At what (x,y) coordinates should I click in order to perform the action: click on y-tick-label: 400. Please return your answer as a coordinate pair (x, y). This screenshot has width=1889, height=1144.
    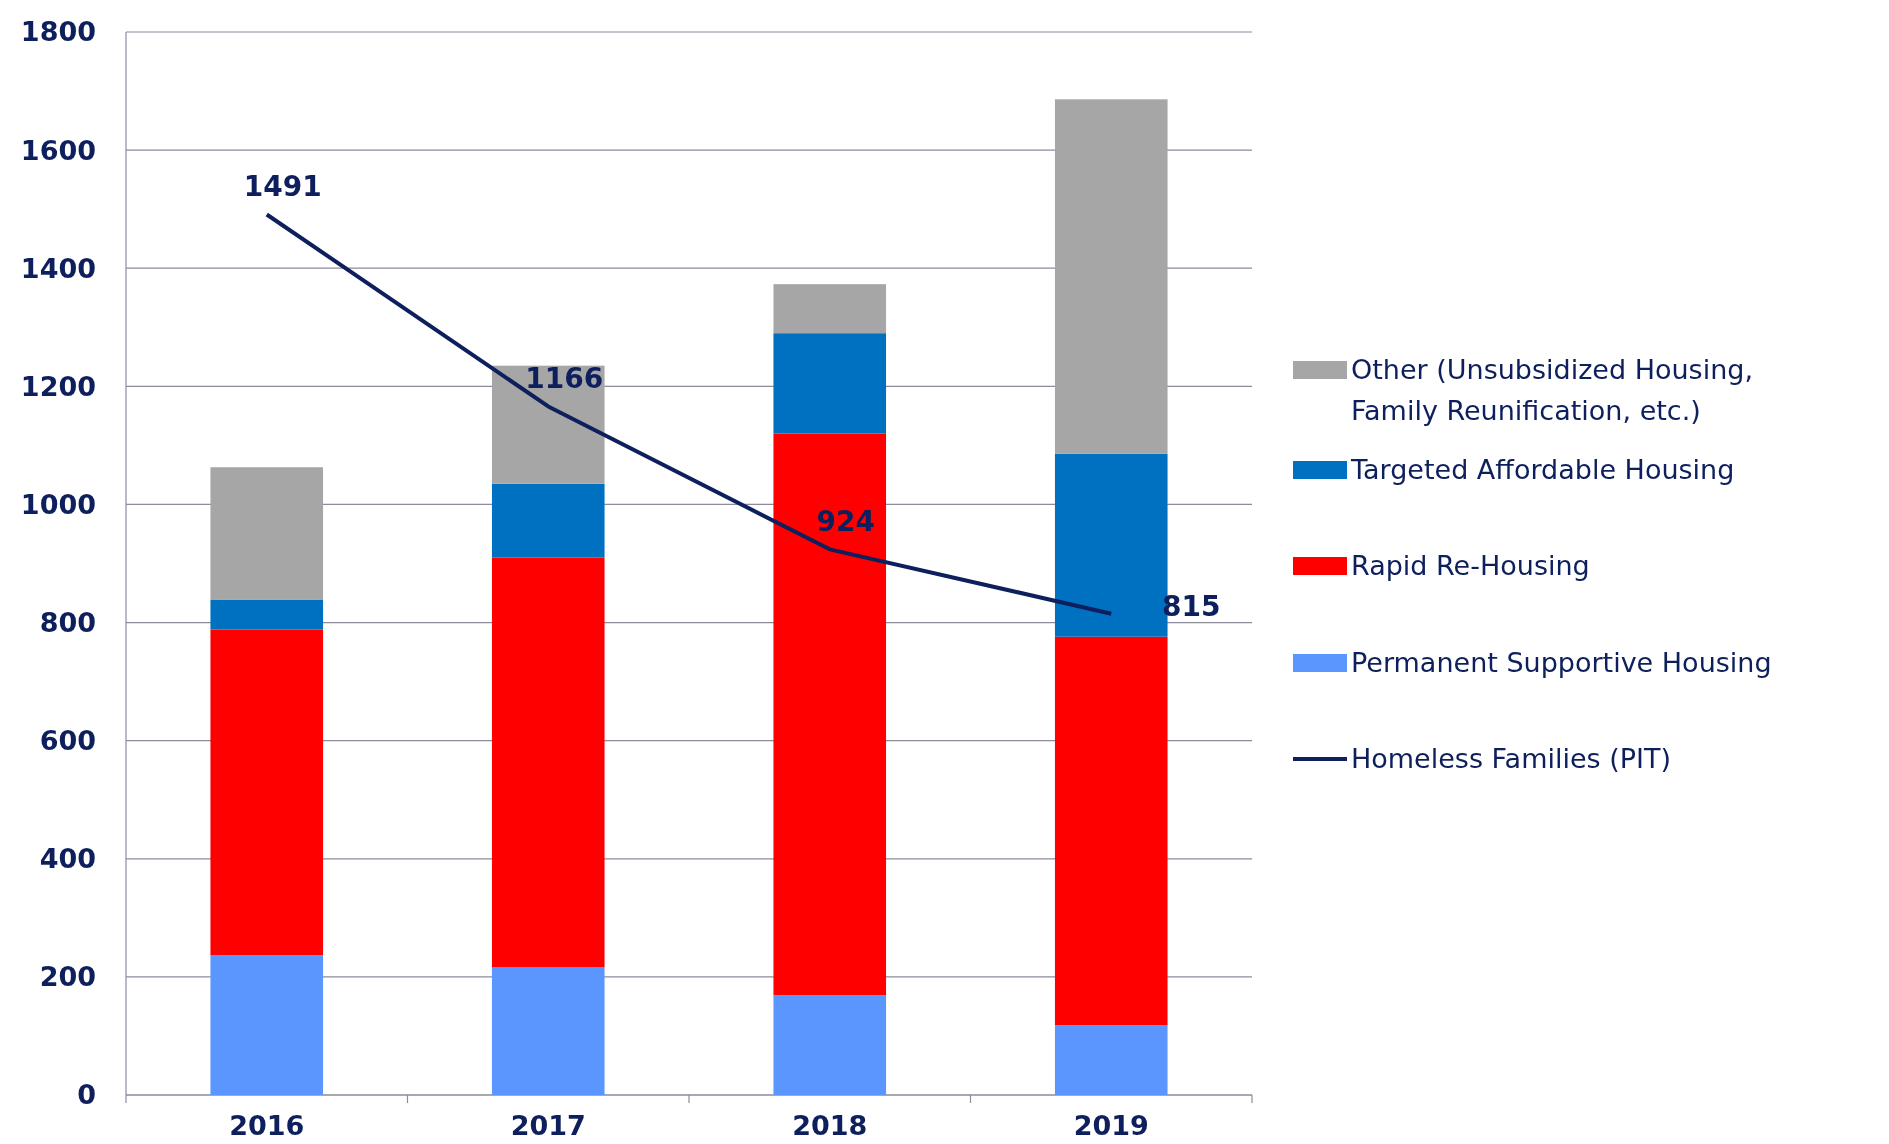
    Looking at the image, I should click on (67, 859).